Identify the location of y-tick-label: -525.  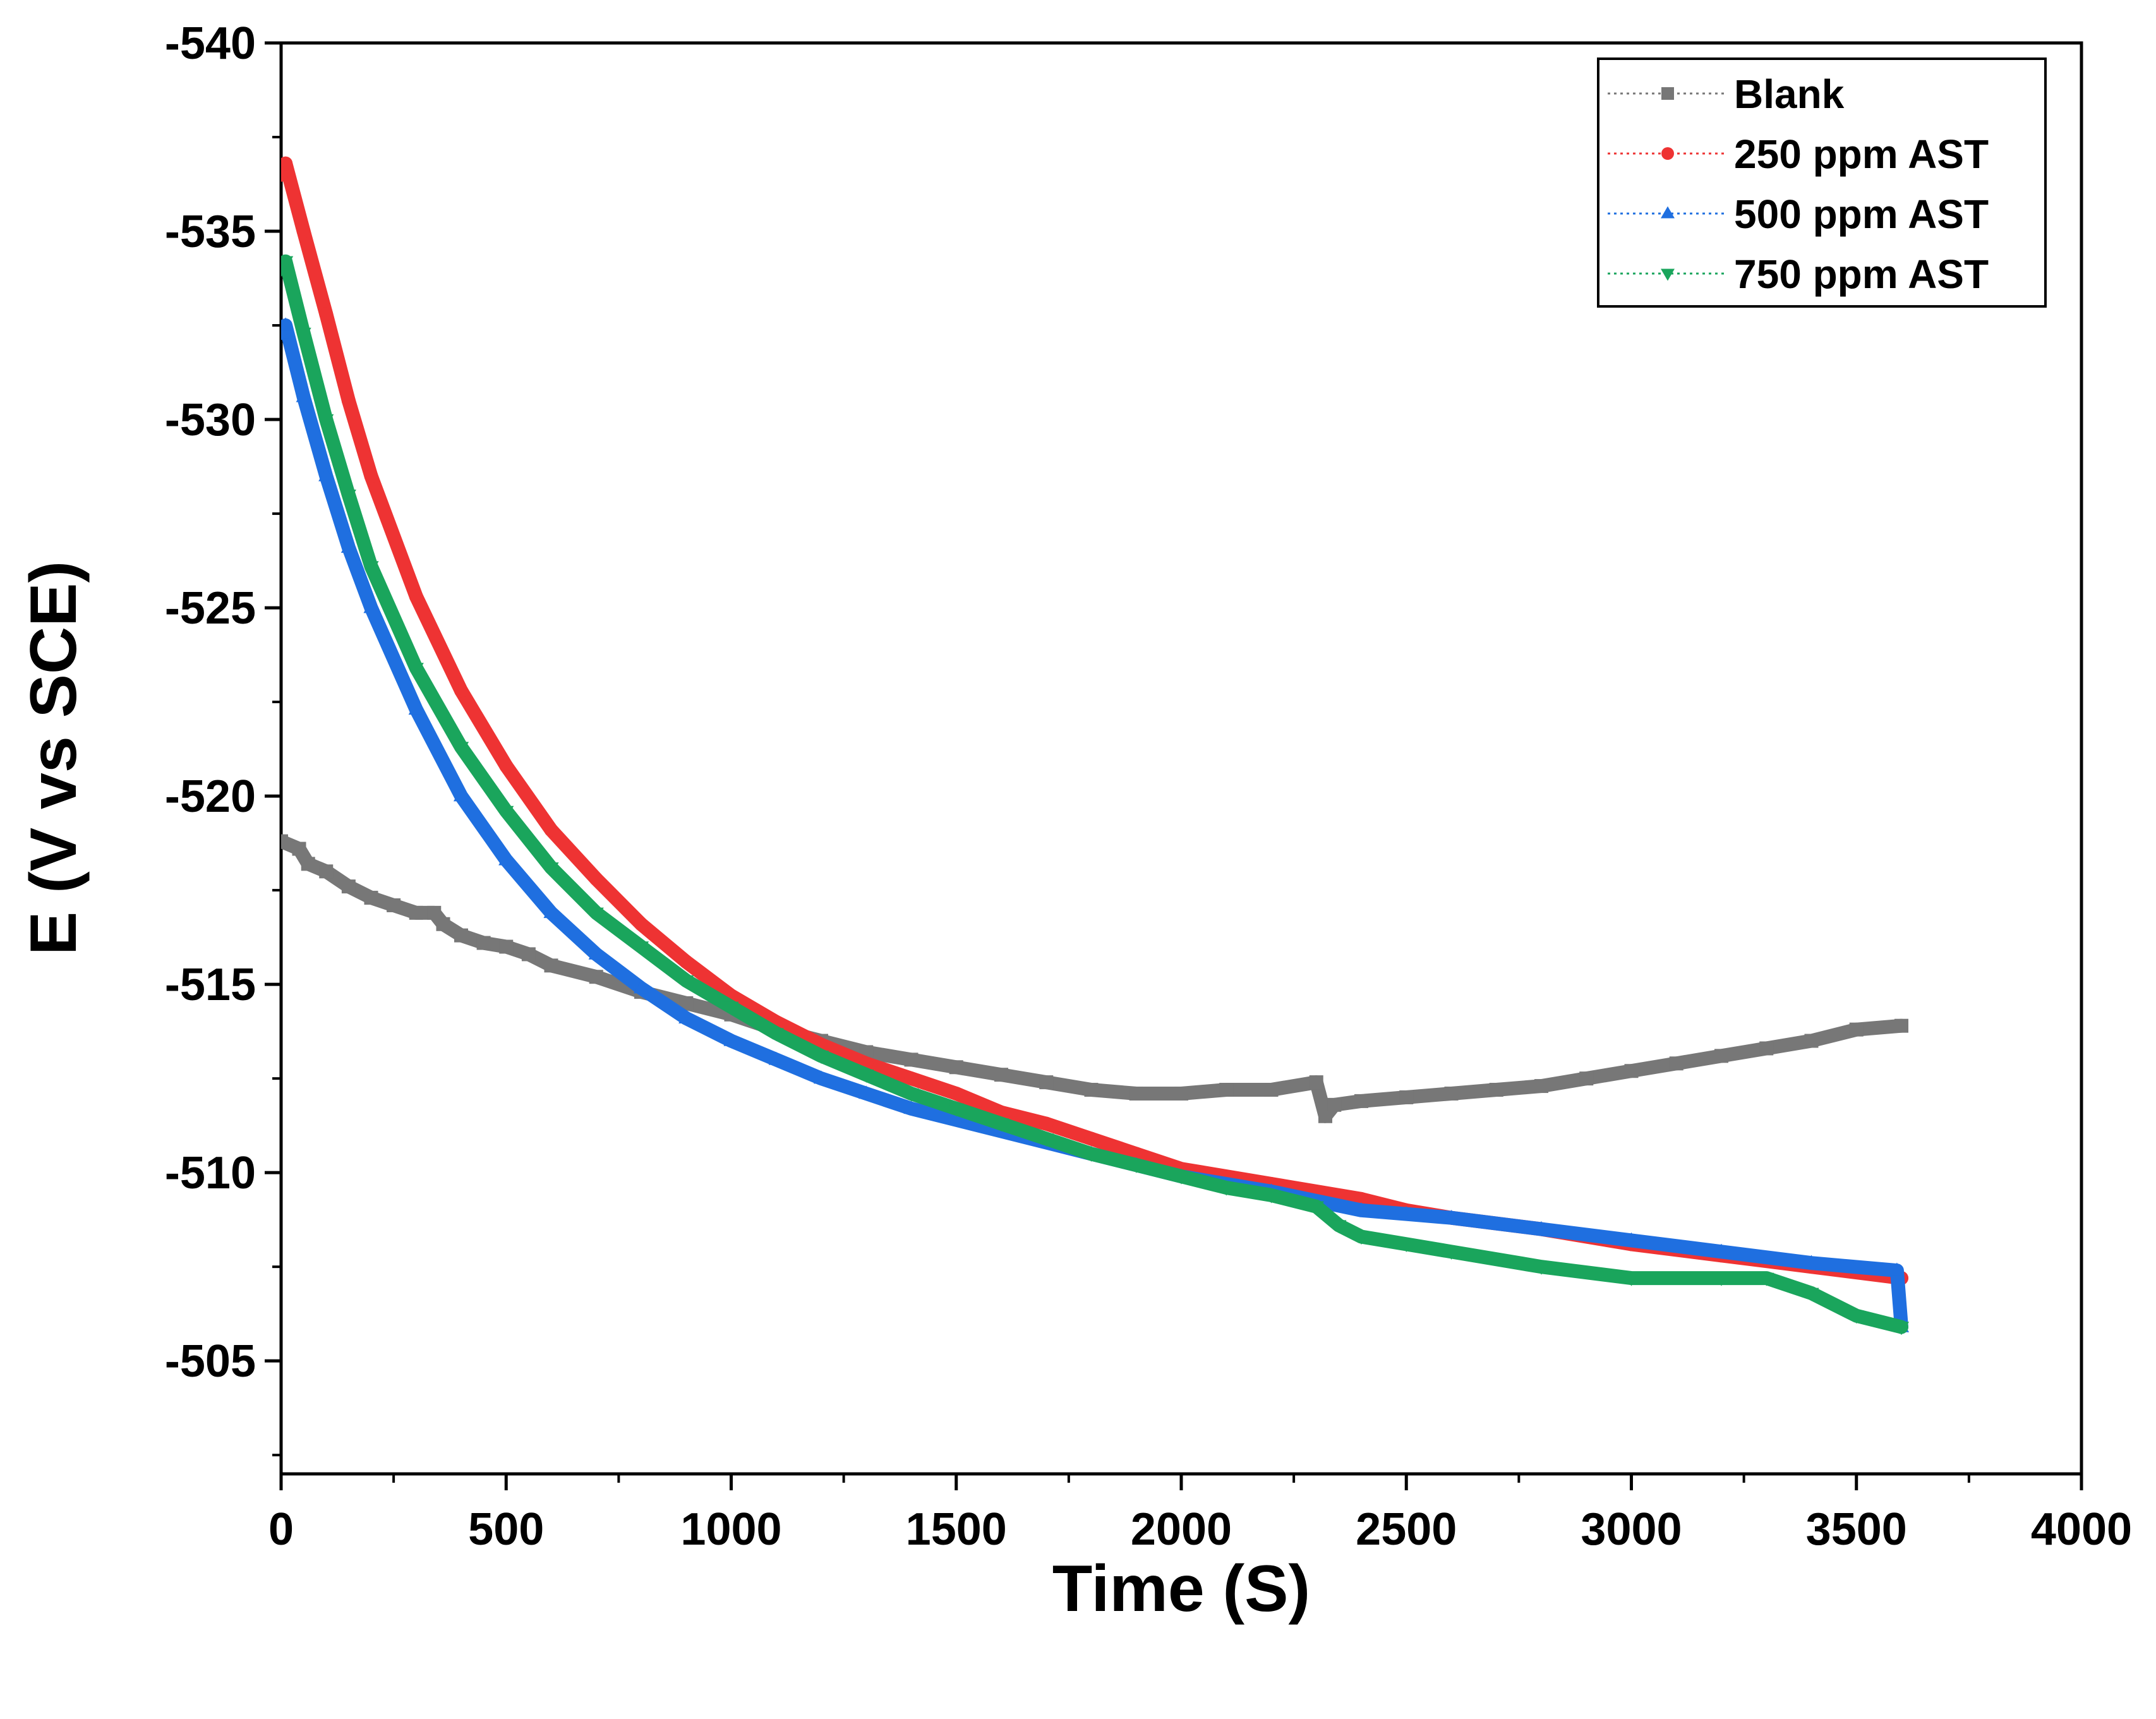
(211, 608).